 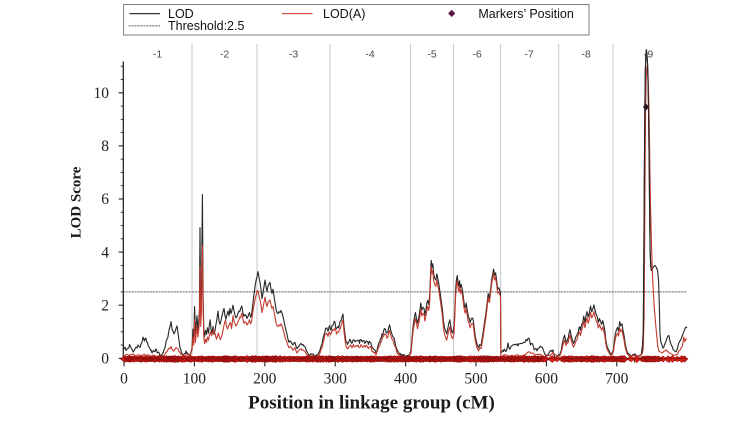 What do you see at coordinates (547, 378) in the screenshot?
I see `svg-text: 600` at bounding box center [547, 378].